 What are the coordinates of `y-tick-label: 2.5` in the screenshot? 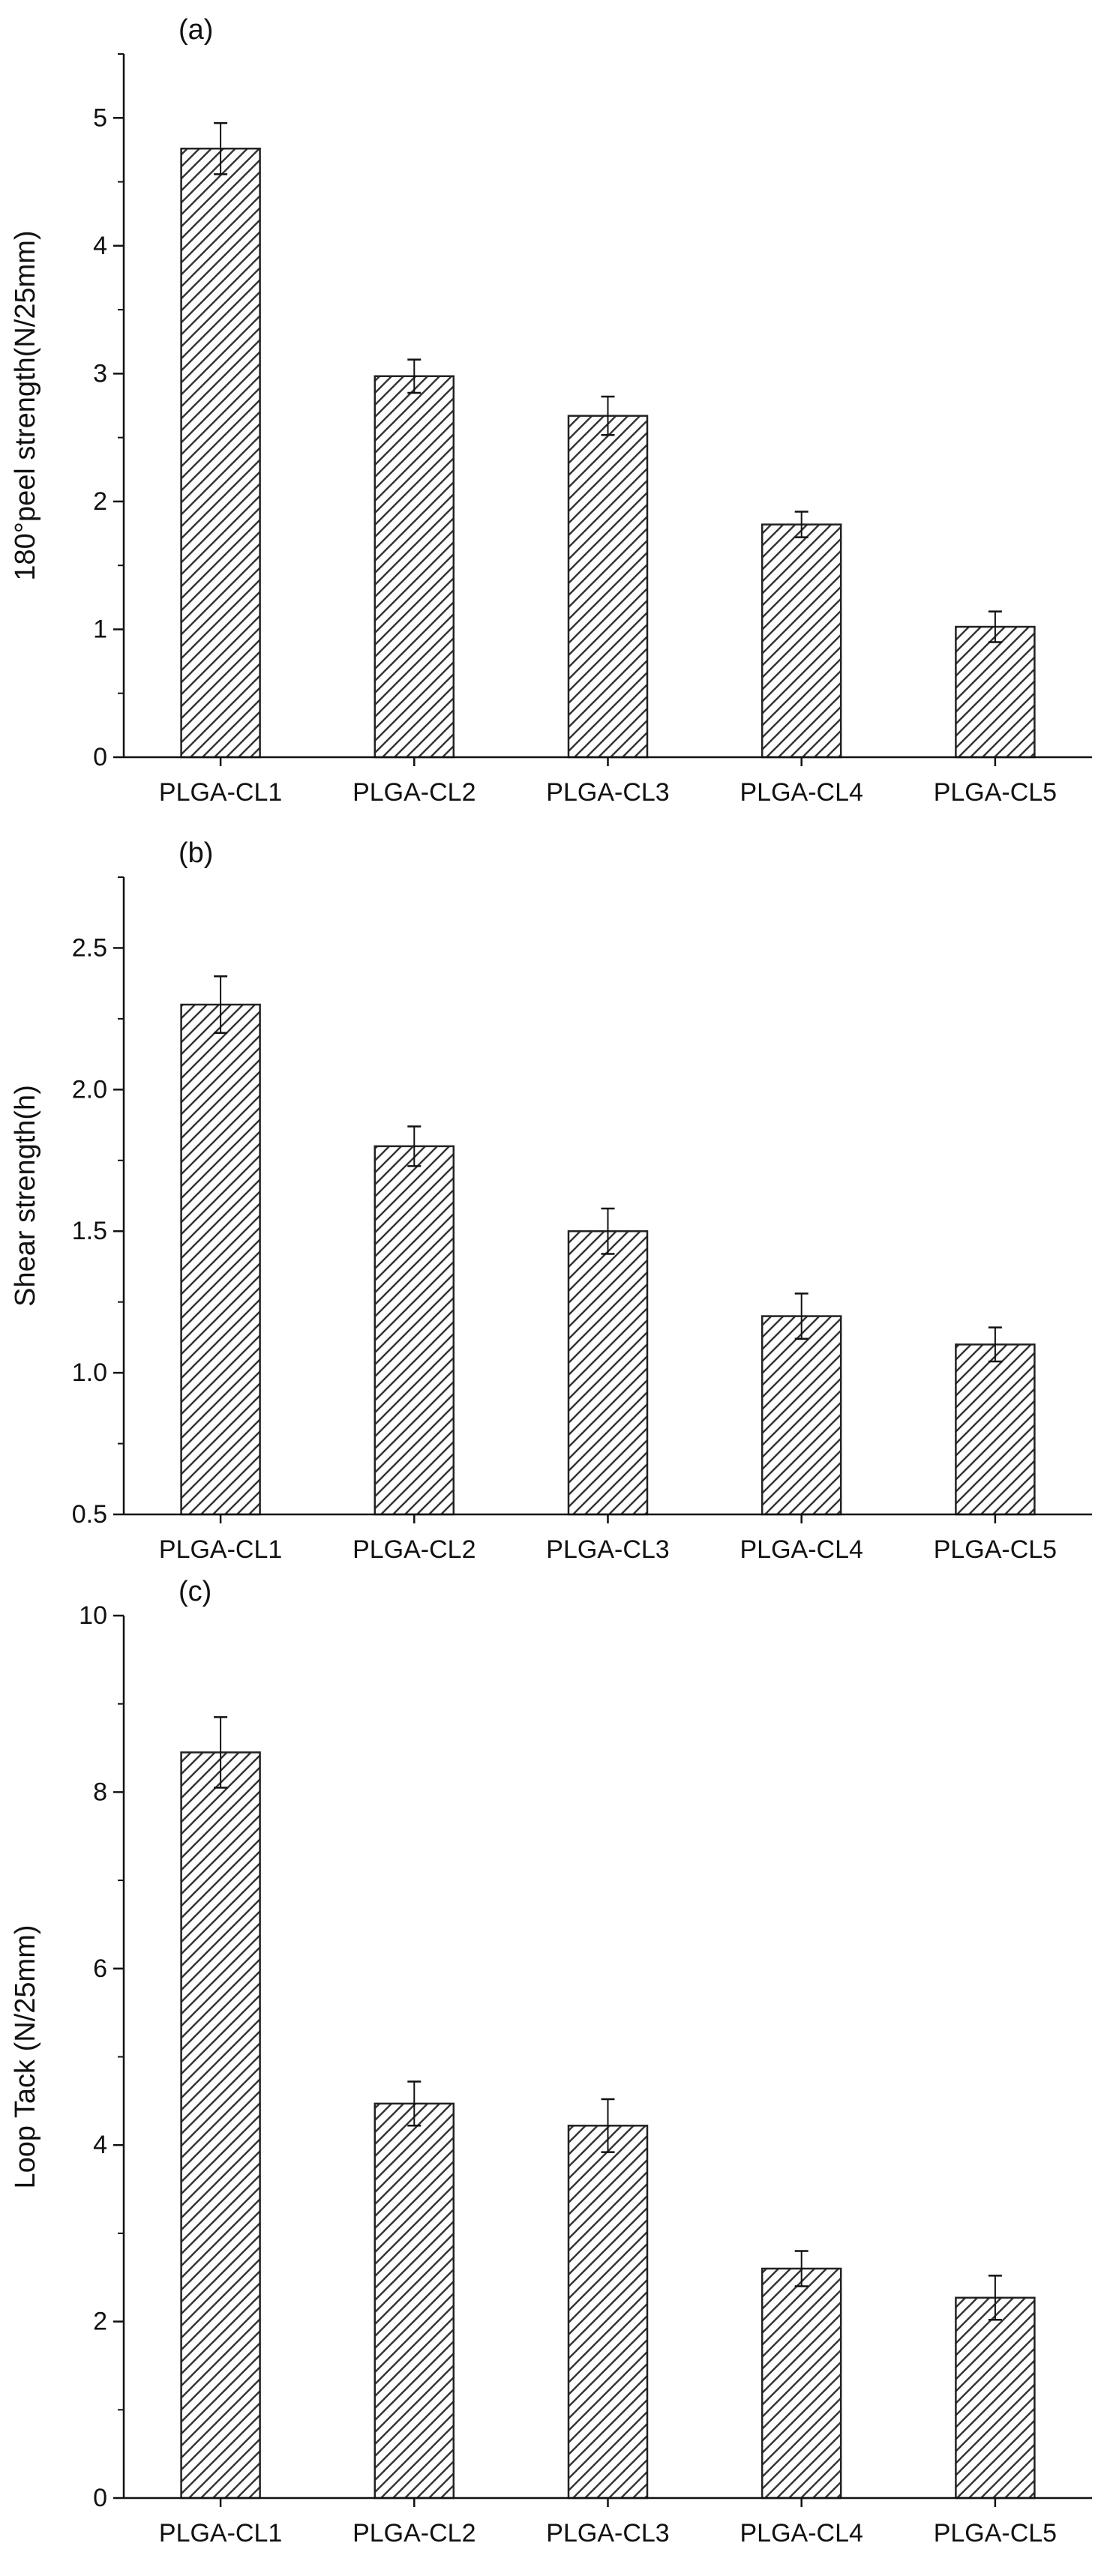 It's located at (89, 948).